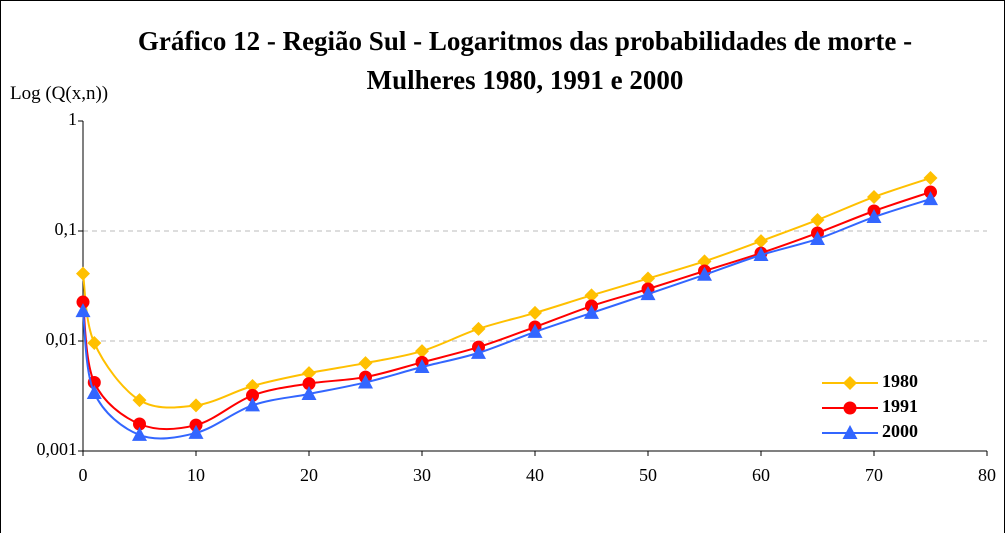 This screenshot has width=1005, height=533. I want to click on x-tick-label: 80, so click(987, 475).